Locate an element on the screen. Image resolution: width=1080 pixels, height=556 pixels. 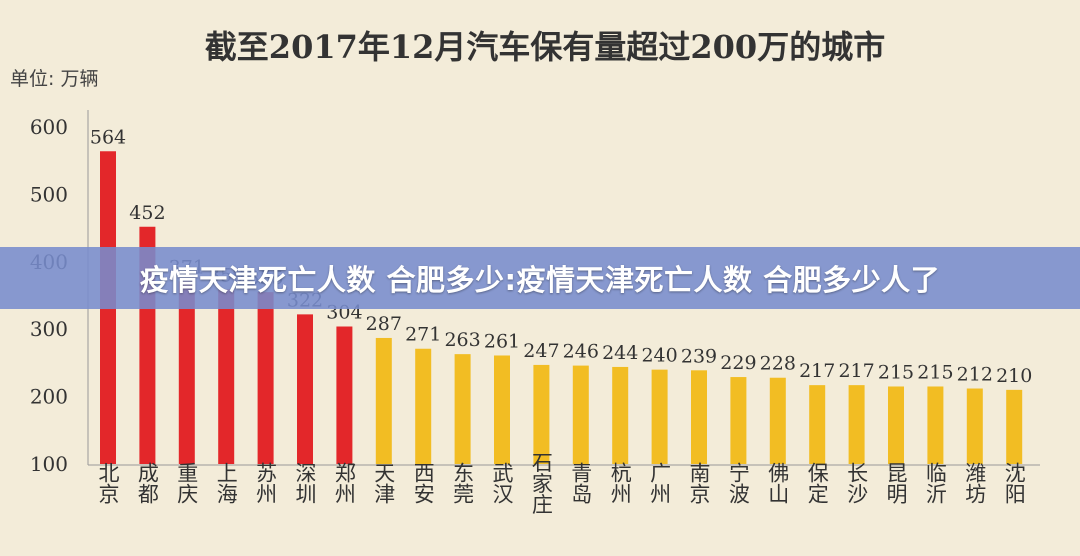
value-label: 244 is located at coordinates (620, 353).